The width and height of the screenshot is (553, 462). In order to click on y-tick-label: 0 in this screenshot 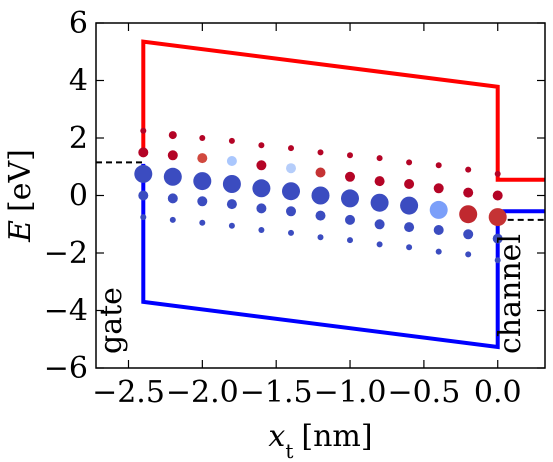, I will do `click(78, 196)`.